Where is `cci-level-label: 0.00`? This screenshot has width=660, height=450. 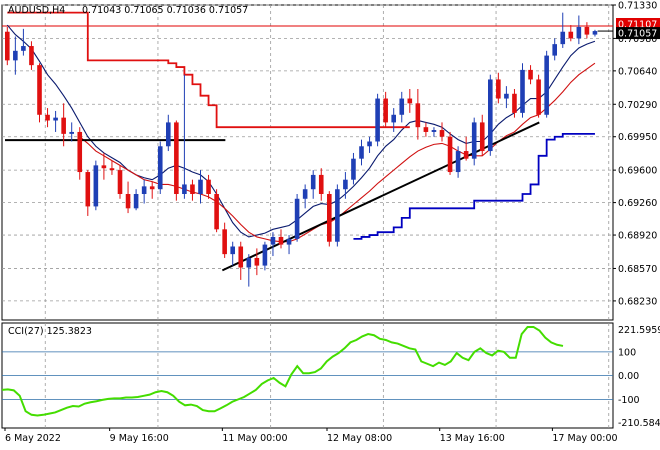 cci-level-label: 0.00 is located at coordinates (628, 376).